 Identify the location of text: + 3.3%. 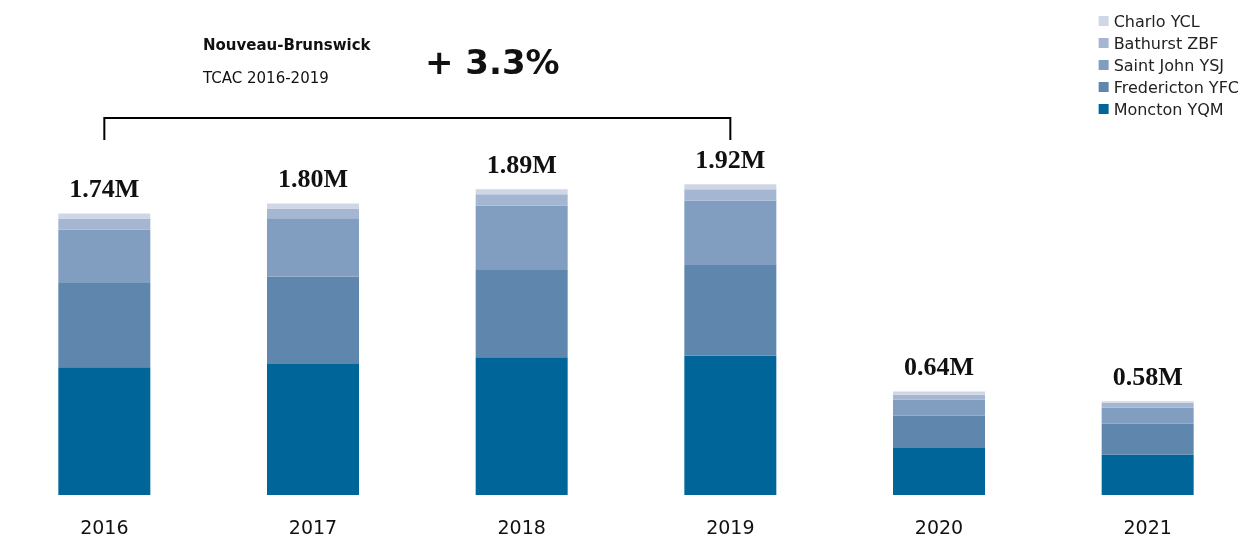
(492, 62).